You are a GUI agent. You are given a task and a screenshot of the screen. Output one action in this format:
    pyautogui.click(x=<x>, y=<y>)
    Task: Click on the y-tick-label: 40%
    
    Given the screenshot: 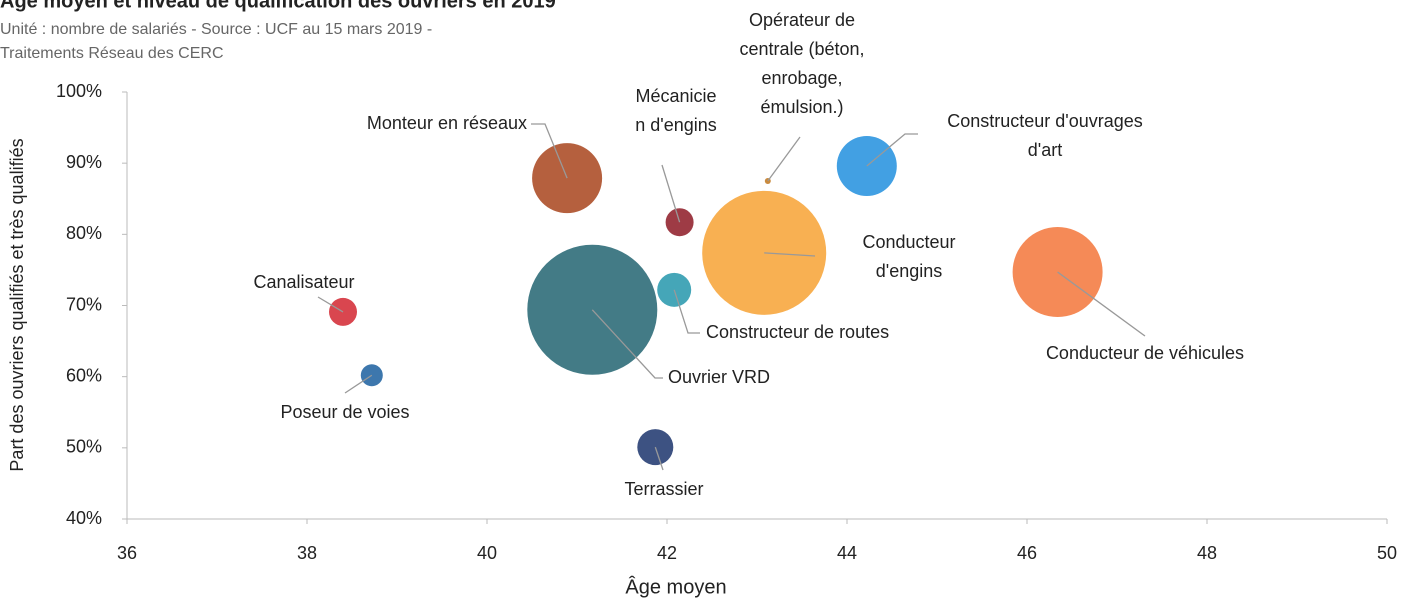 What is the action you would take?
    pyautogui.click(x=84, y=518)
    